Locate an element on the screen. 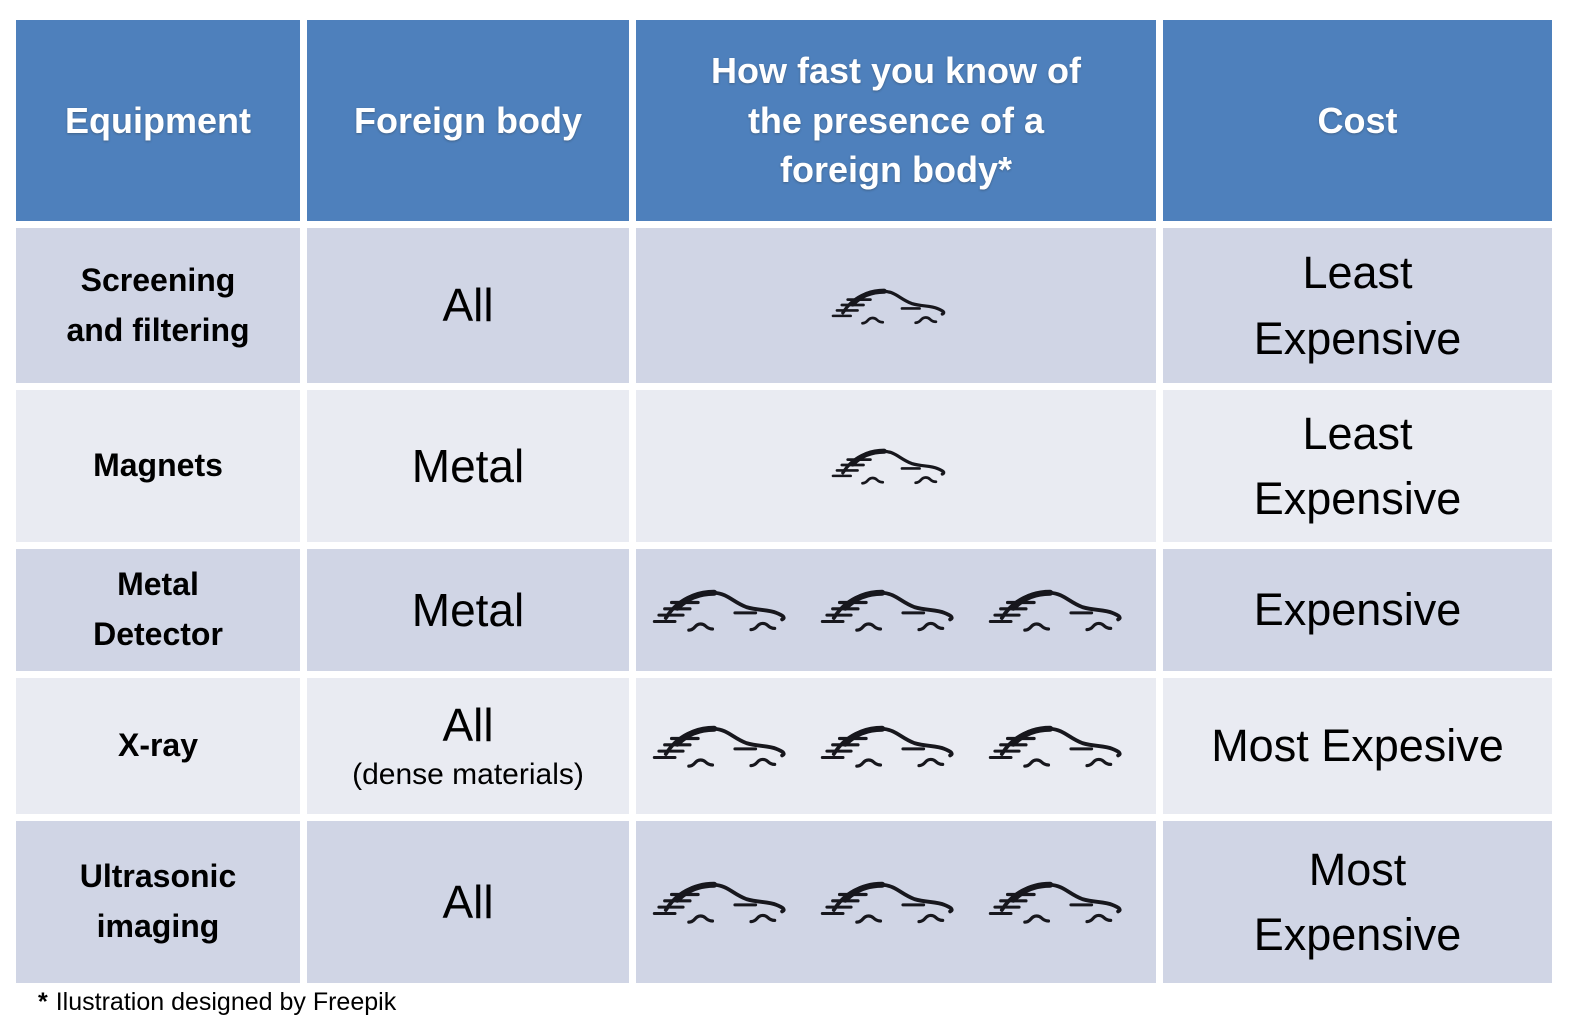 This screenshot has width=1572, height=1034. equipment-cell: Metal Detector is located at coordinates (158, 610).